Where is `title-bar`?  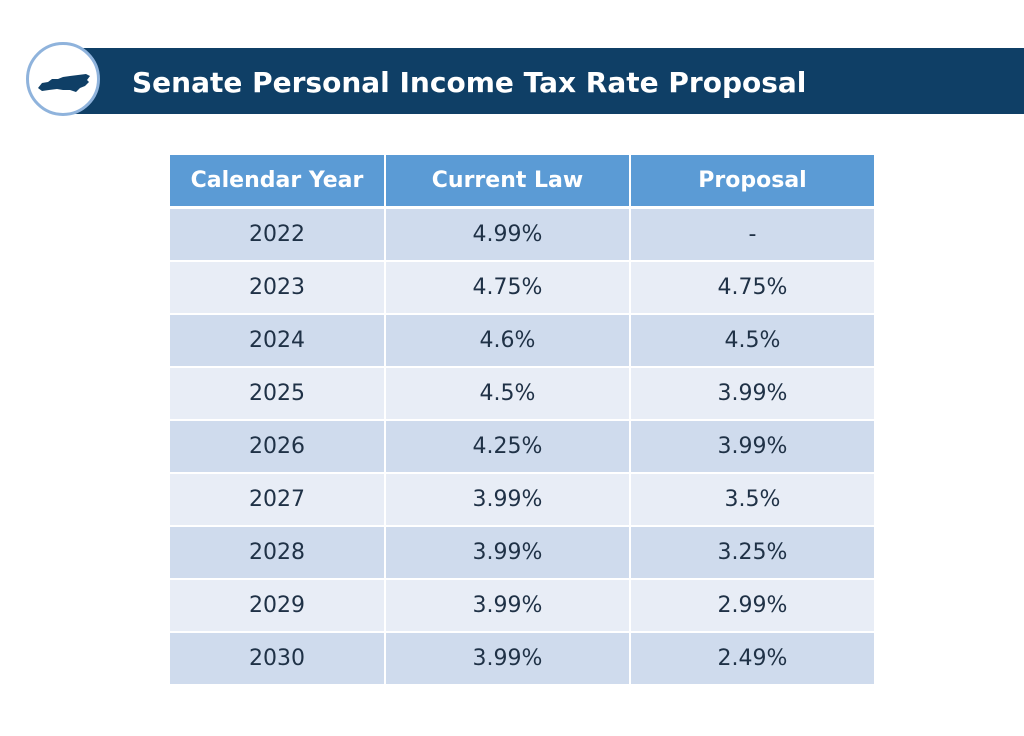
title-bar is located at coordinates (543, 81).